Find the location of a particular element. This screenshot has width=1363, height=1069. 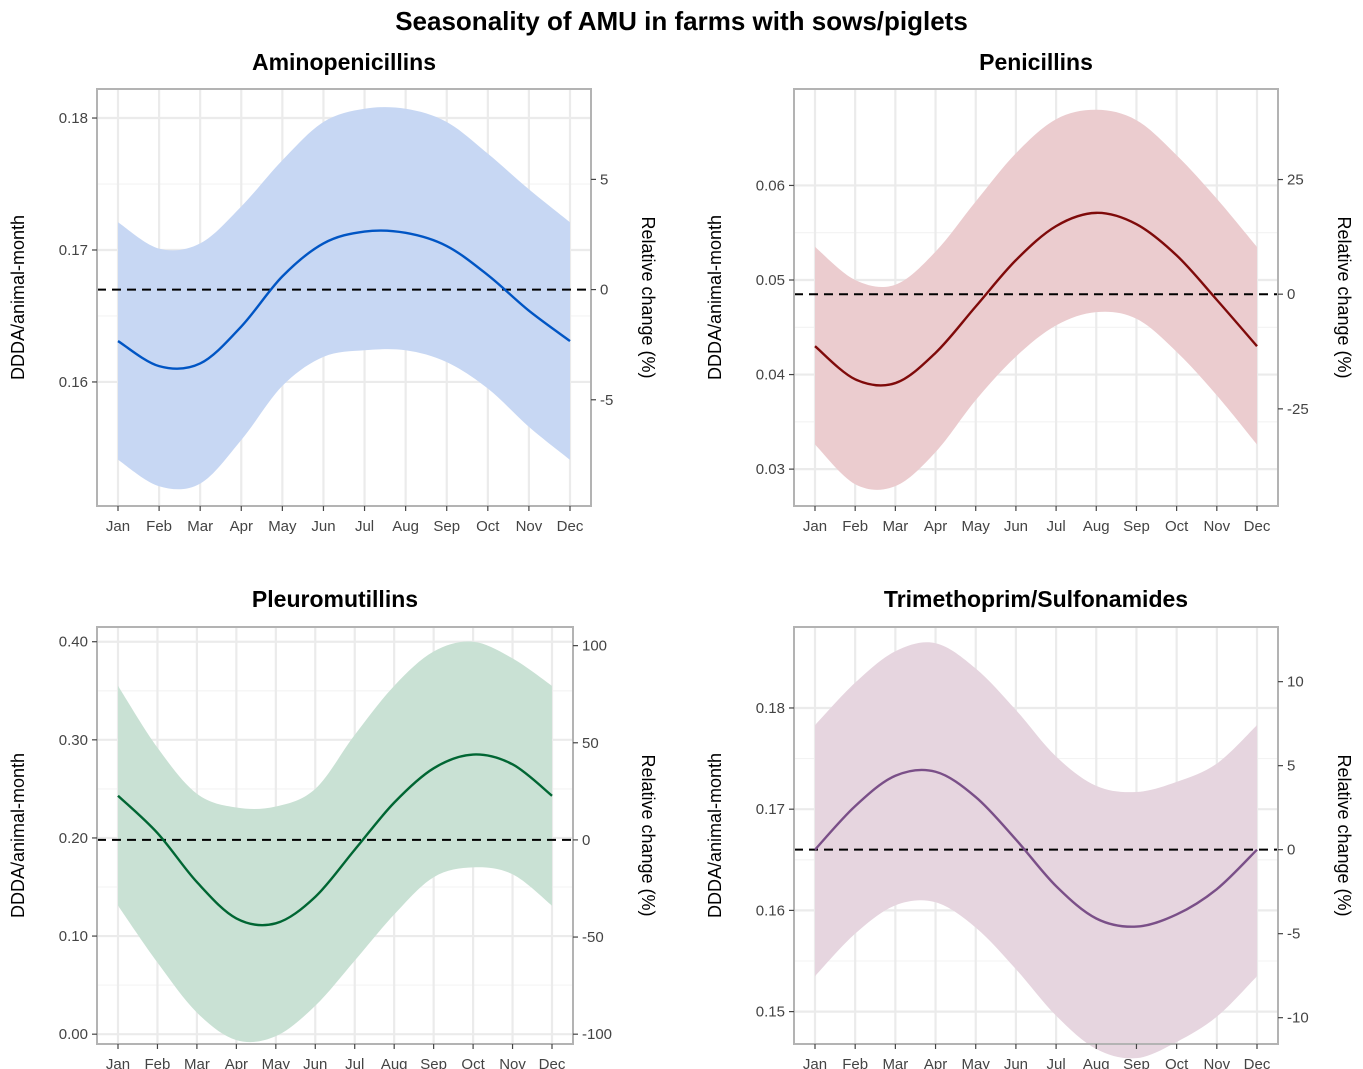

y2-tick-label: 50 is located at coordinates (590, 743).